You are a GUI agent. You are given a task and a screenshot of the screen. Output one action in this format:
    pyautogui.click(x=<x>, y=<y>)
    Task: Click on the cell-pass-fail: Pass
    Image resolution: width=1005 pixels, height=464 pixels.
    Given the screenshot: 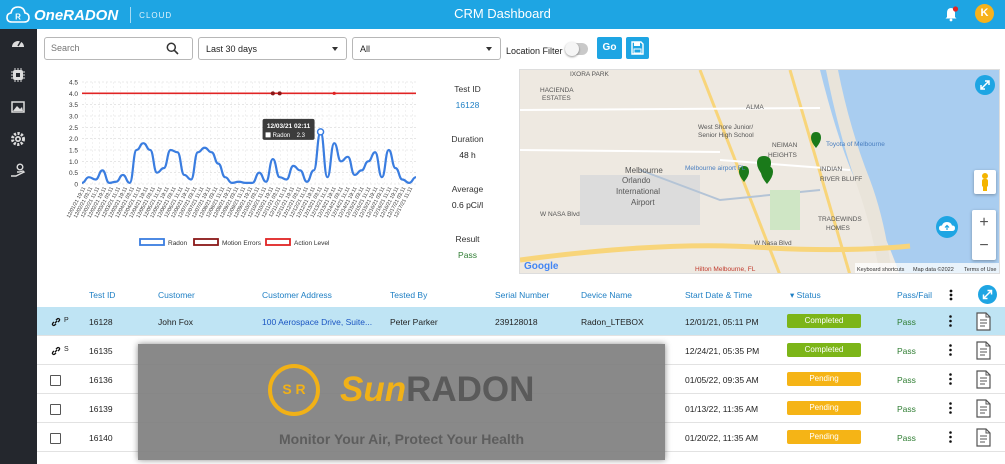 What is the action you would take?
    pyautogui.click(x=906, y=438)
    